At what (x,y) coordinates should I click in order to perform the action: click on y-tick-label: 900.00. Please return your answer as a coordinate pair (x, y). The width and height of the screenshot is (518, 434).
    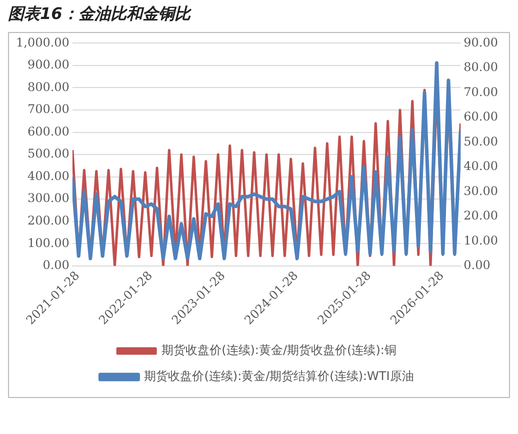
    Looking at the image, I should click on (48, 65).